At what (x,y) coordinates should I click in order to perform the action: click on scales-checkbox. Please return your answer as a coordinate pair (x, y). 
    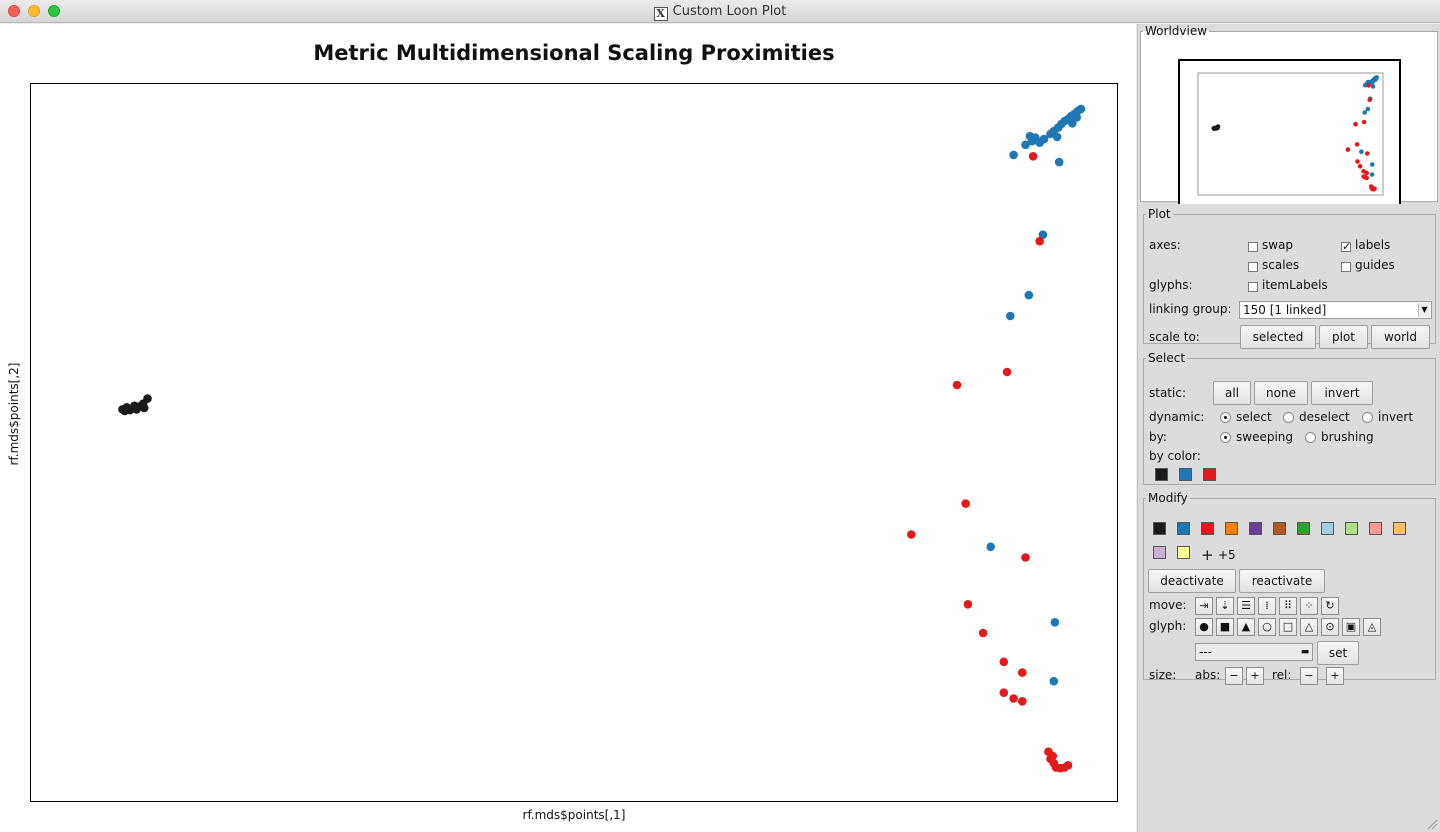
    Looking at the image, I should click on (1253, 267).